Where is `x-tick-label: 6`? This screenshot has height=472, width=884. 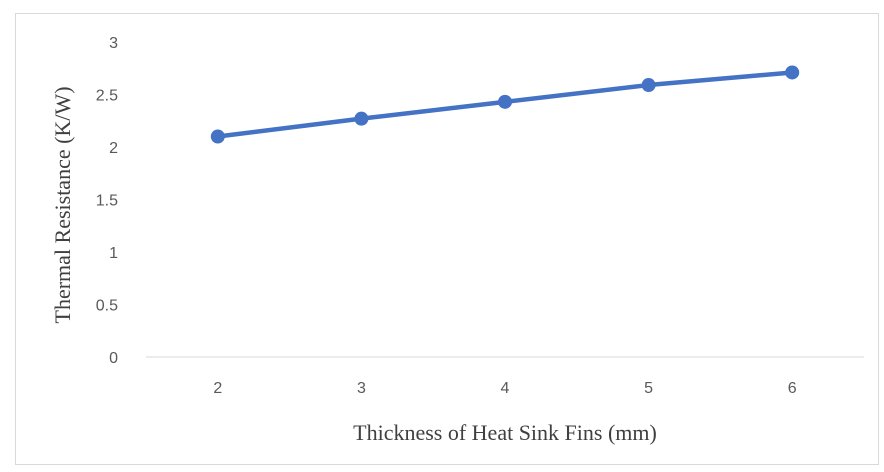
x-tick-label: 6 is located at coordinates (792, 388).